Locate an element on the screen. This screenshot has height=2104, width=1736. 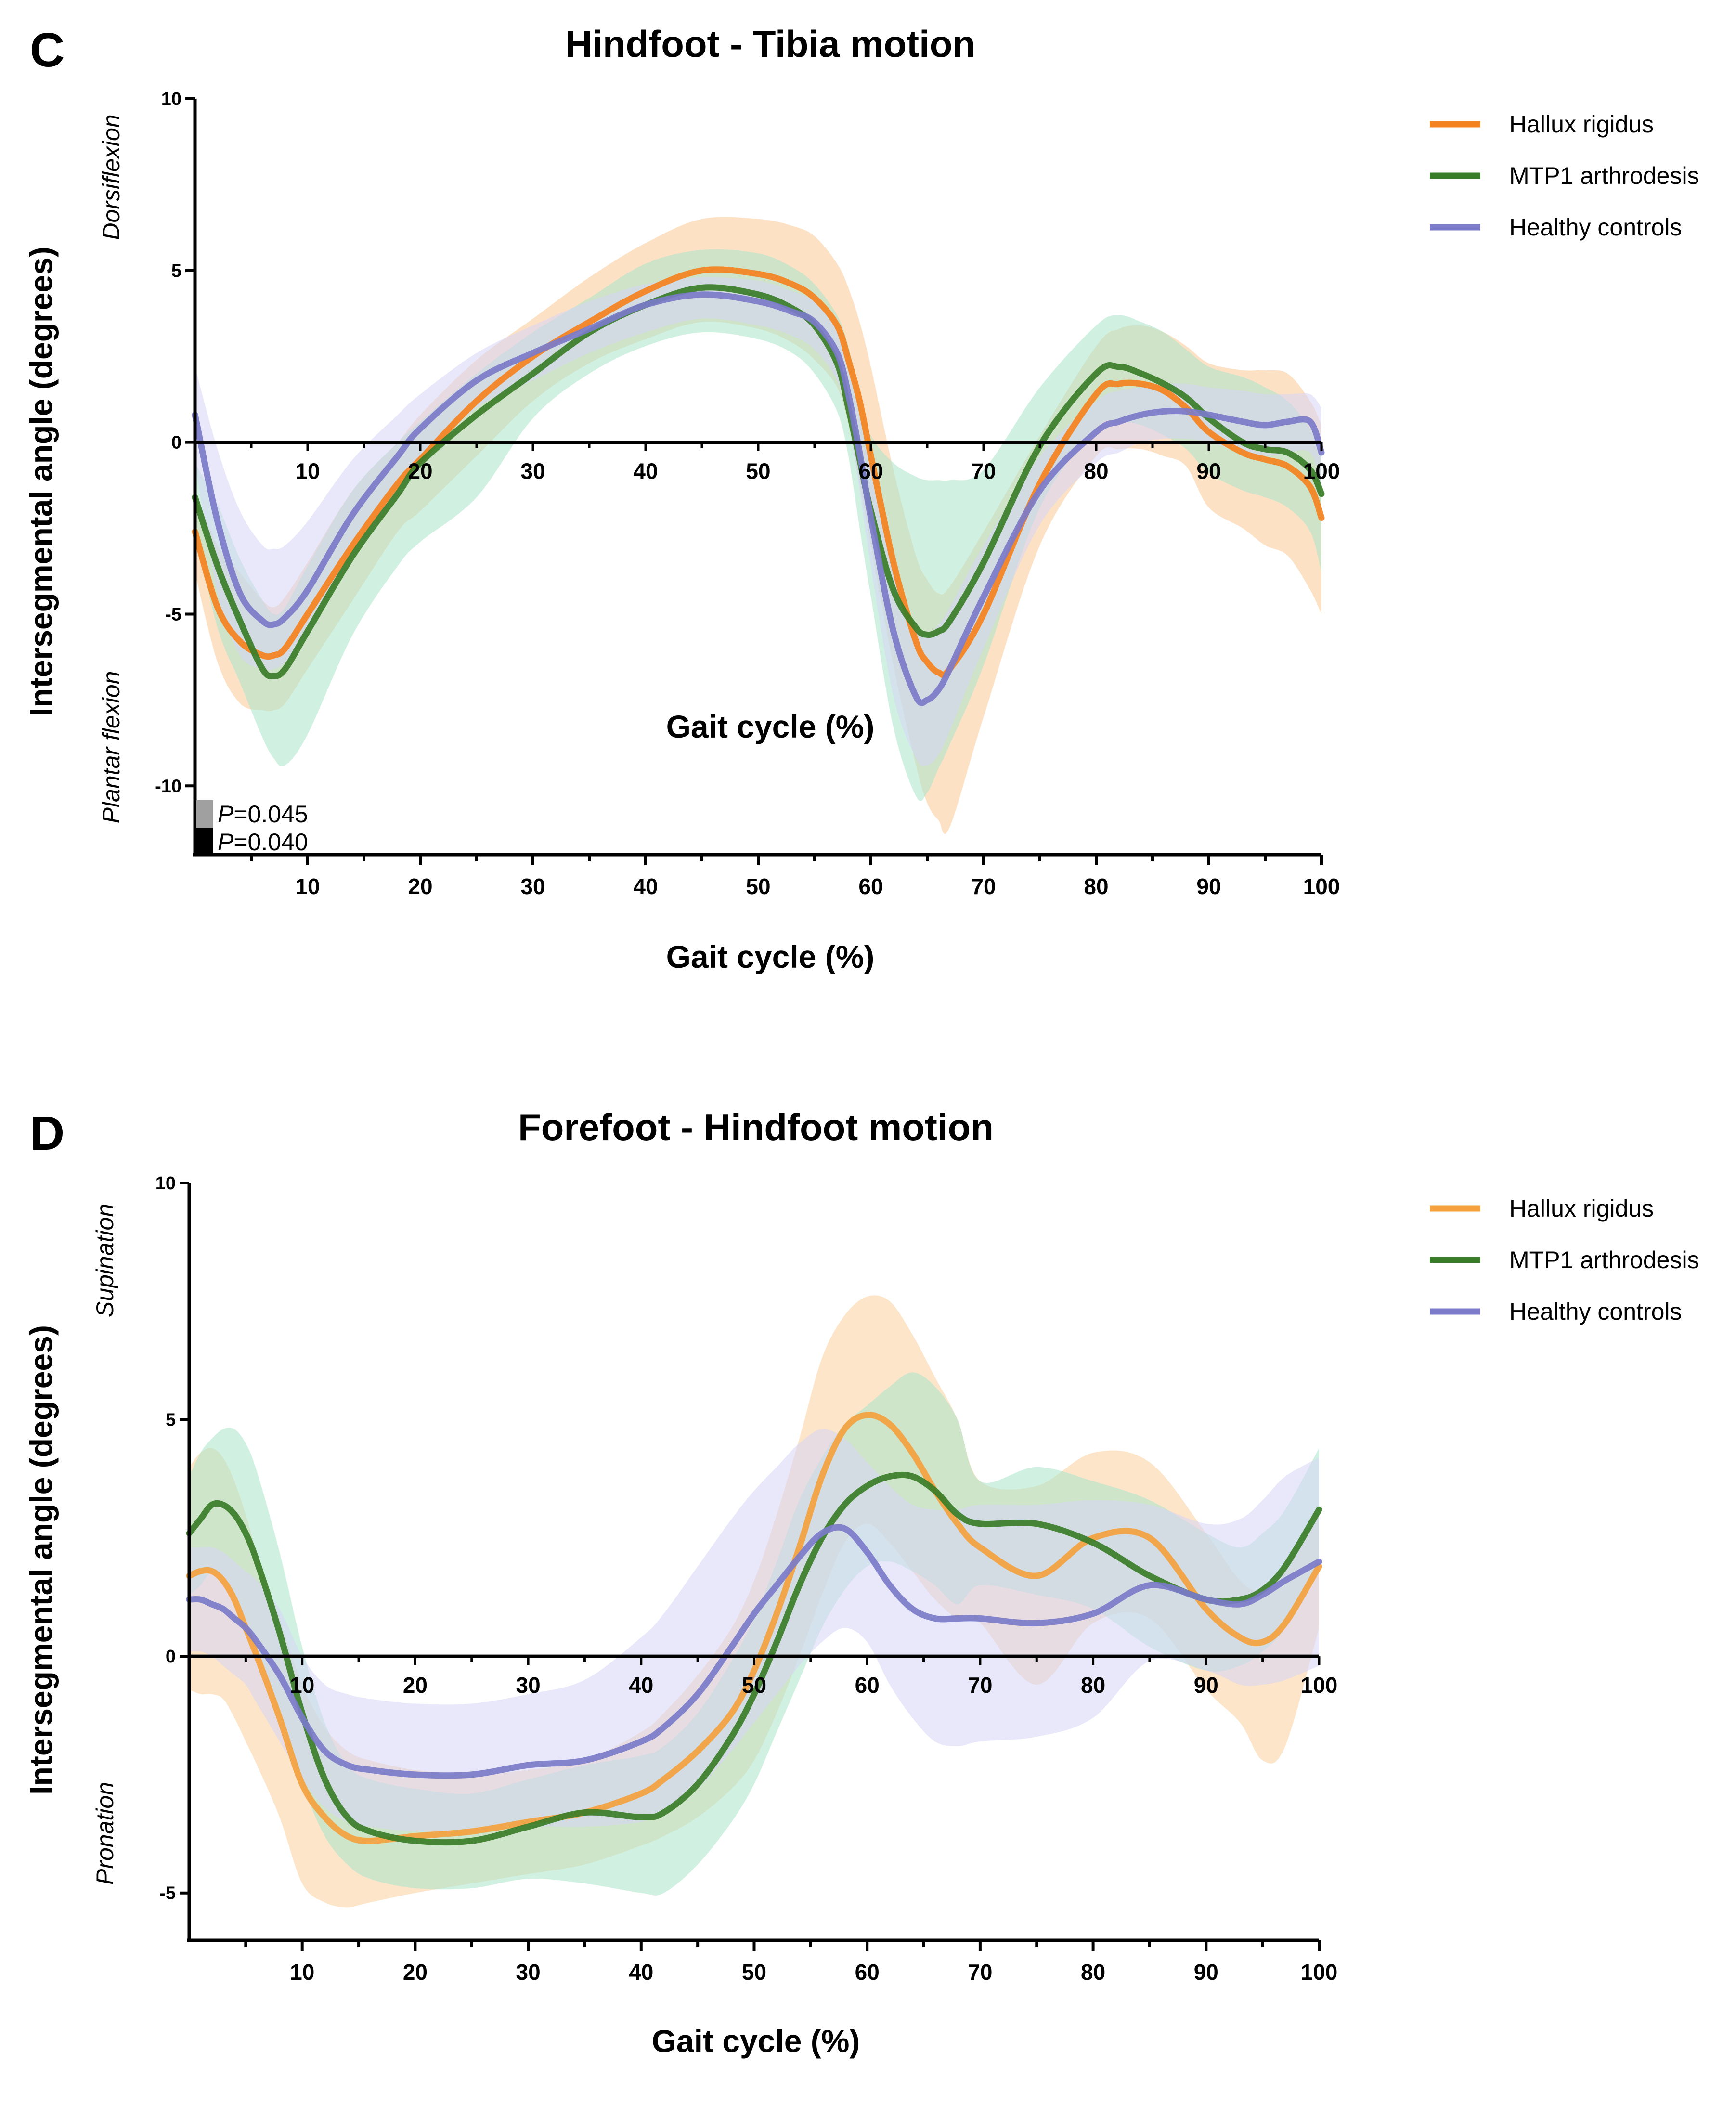
significance-bar-gray is located at coordinates (205, 814).